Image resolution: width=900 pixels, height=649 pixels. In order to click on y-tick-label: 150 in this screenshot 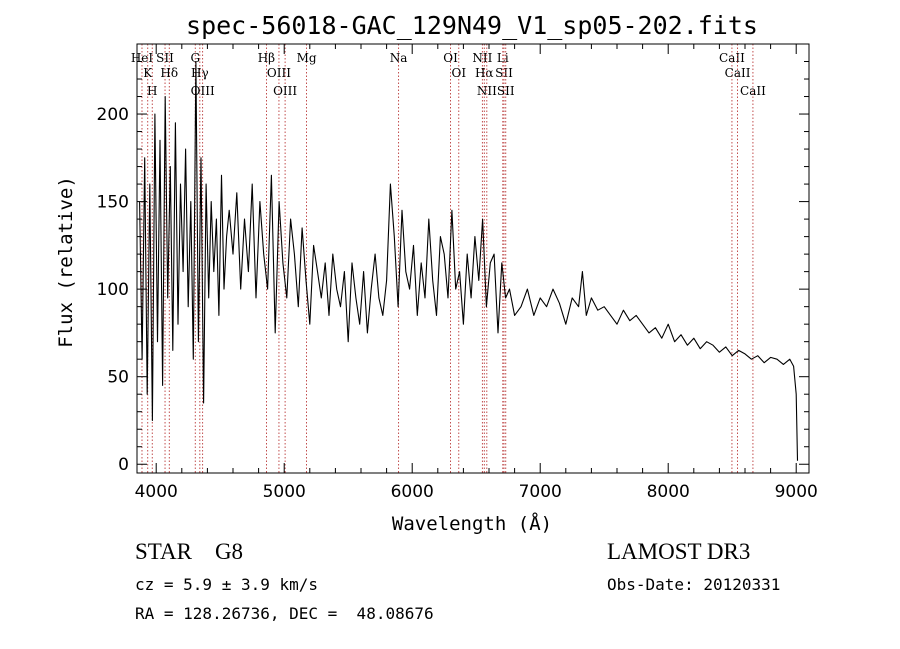, I will do `click(113, 203)`.